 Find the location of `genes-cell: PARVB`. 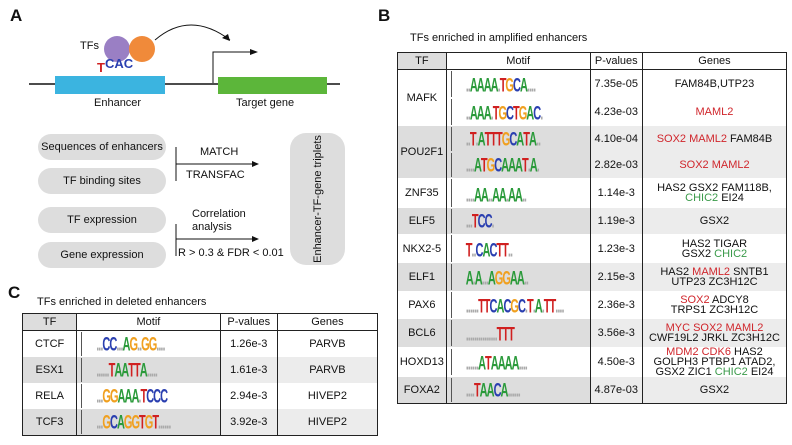

genes-cell: PARVB is located at coordinates (327, 370).